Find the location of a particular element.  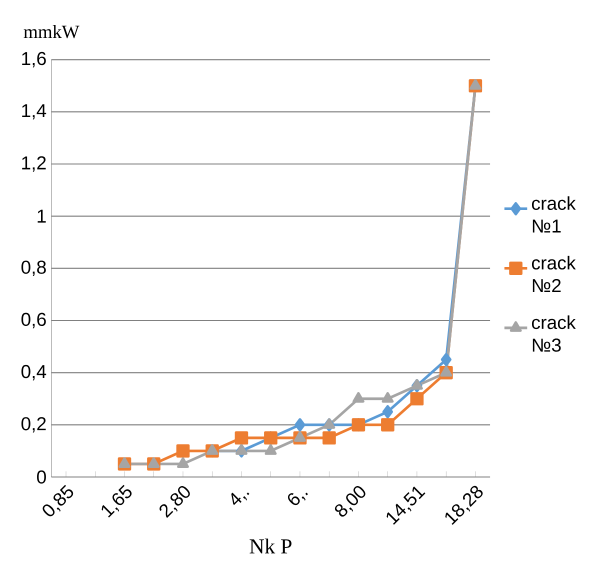

y-axis-title: mmkW is located at coordinates (52, 31).